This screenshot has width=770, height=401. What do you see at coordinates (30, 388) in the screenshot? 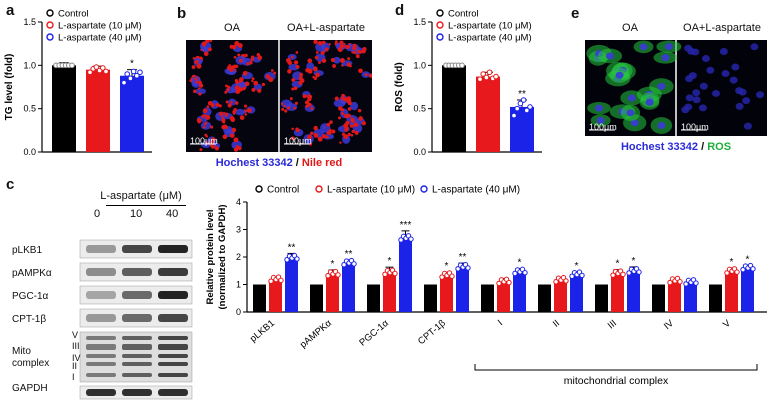
I see `blot-row-gapdh: GAPDH` at bounding box center [30, 388].